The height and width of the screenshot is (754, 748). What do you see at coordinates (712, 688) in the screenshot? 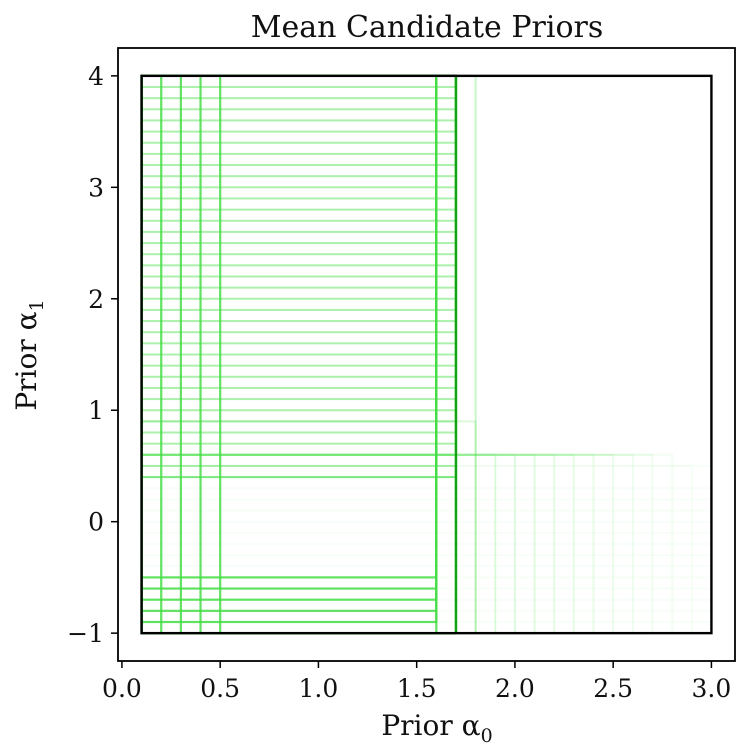
I see `x-tick-label: 3.0` at bounding box center [712, 688].